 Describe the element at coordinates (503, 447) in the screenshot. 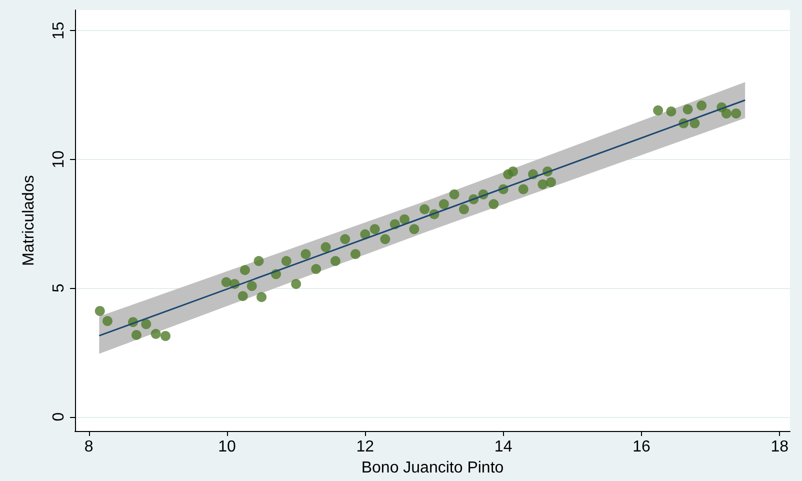

I see `x-tick-label: 14` at that location.